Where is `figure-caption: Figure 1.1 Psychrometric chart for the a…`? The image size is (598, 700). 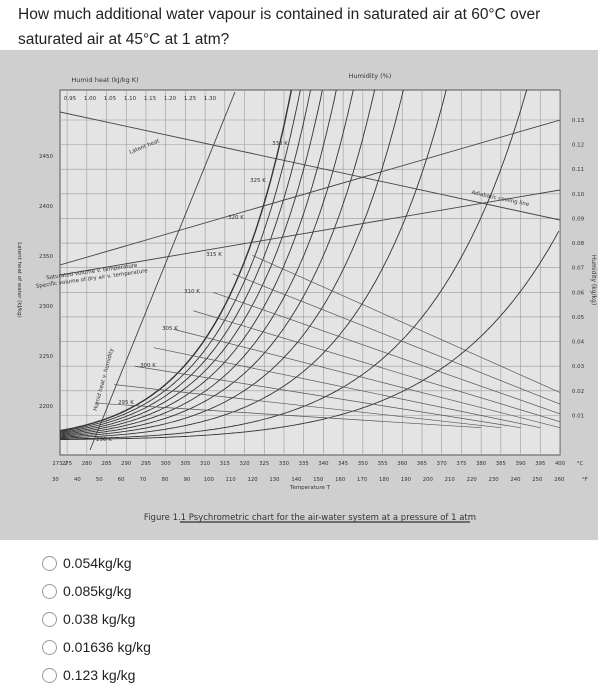
figure-caption: Figure 1.1 Psychrometric chart for the a… is located at coordinates (310, 518).